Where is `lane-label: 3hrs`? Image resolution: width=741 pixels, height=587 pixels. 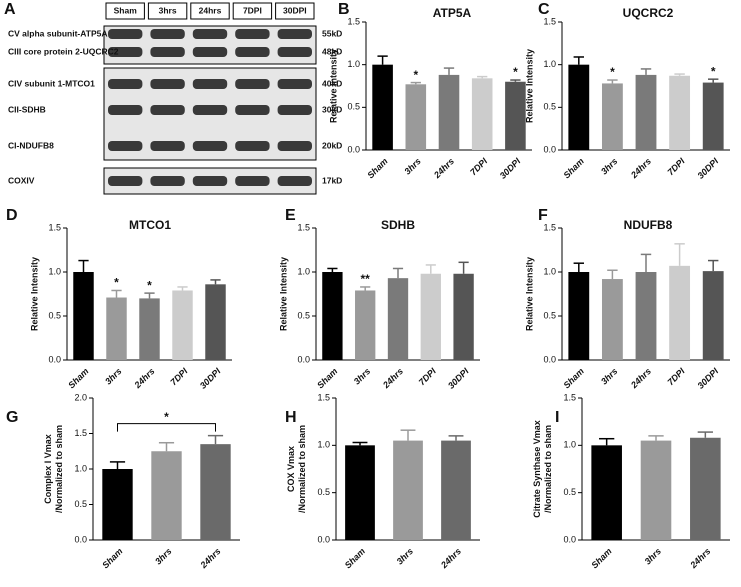 lane-label: 3hrs is located at coordinates (168, 10).